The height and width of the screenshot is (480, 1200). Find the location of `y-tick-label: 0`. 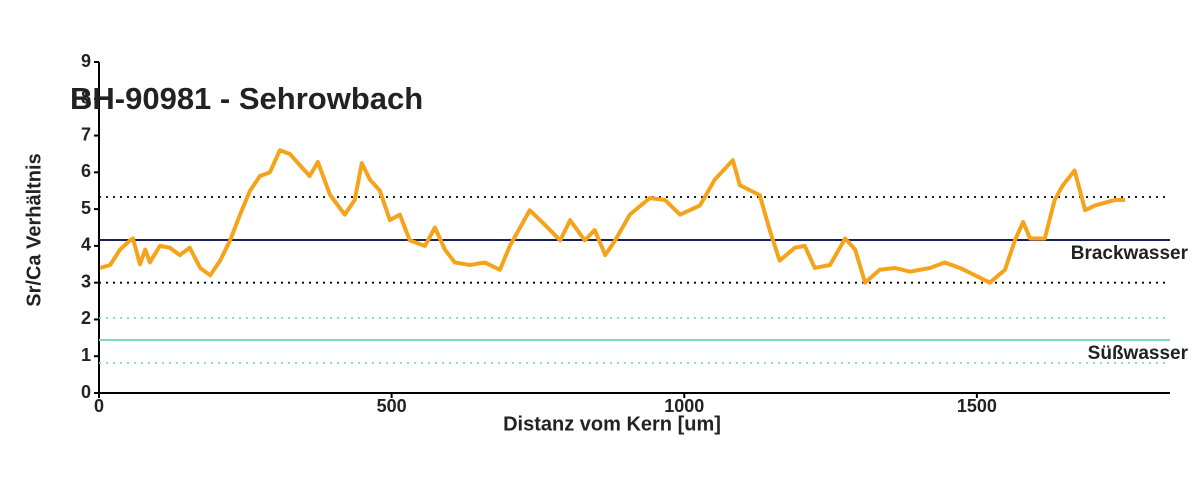

y-tick-label: 0 is located at coordinates (86, 392).